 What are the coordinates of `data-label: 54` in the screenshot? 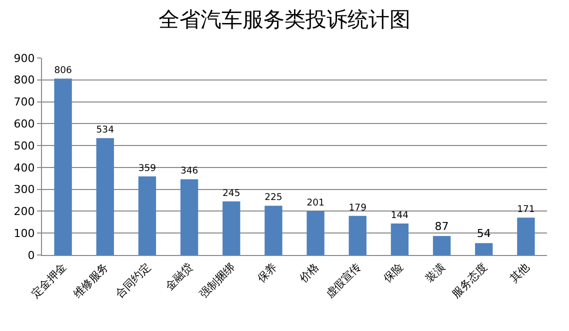 It's located at (483, 233).